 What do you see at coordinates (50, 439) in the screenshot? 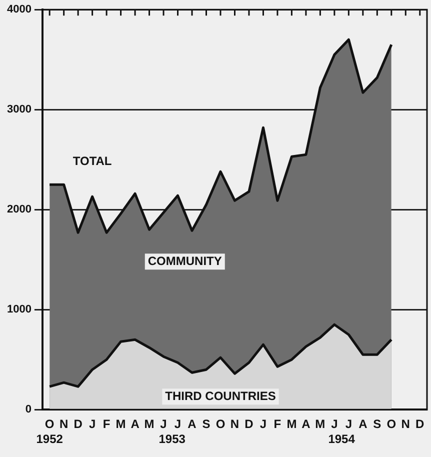
I see `text: 1952` at bounding box center [50, 439].